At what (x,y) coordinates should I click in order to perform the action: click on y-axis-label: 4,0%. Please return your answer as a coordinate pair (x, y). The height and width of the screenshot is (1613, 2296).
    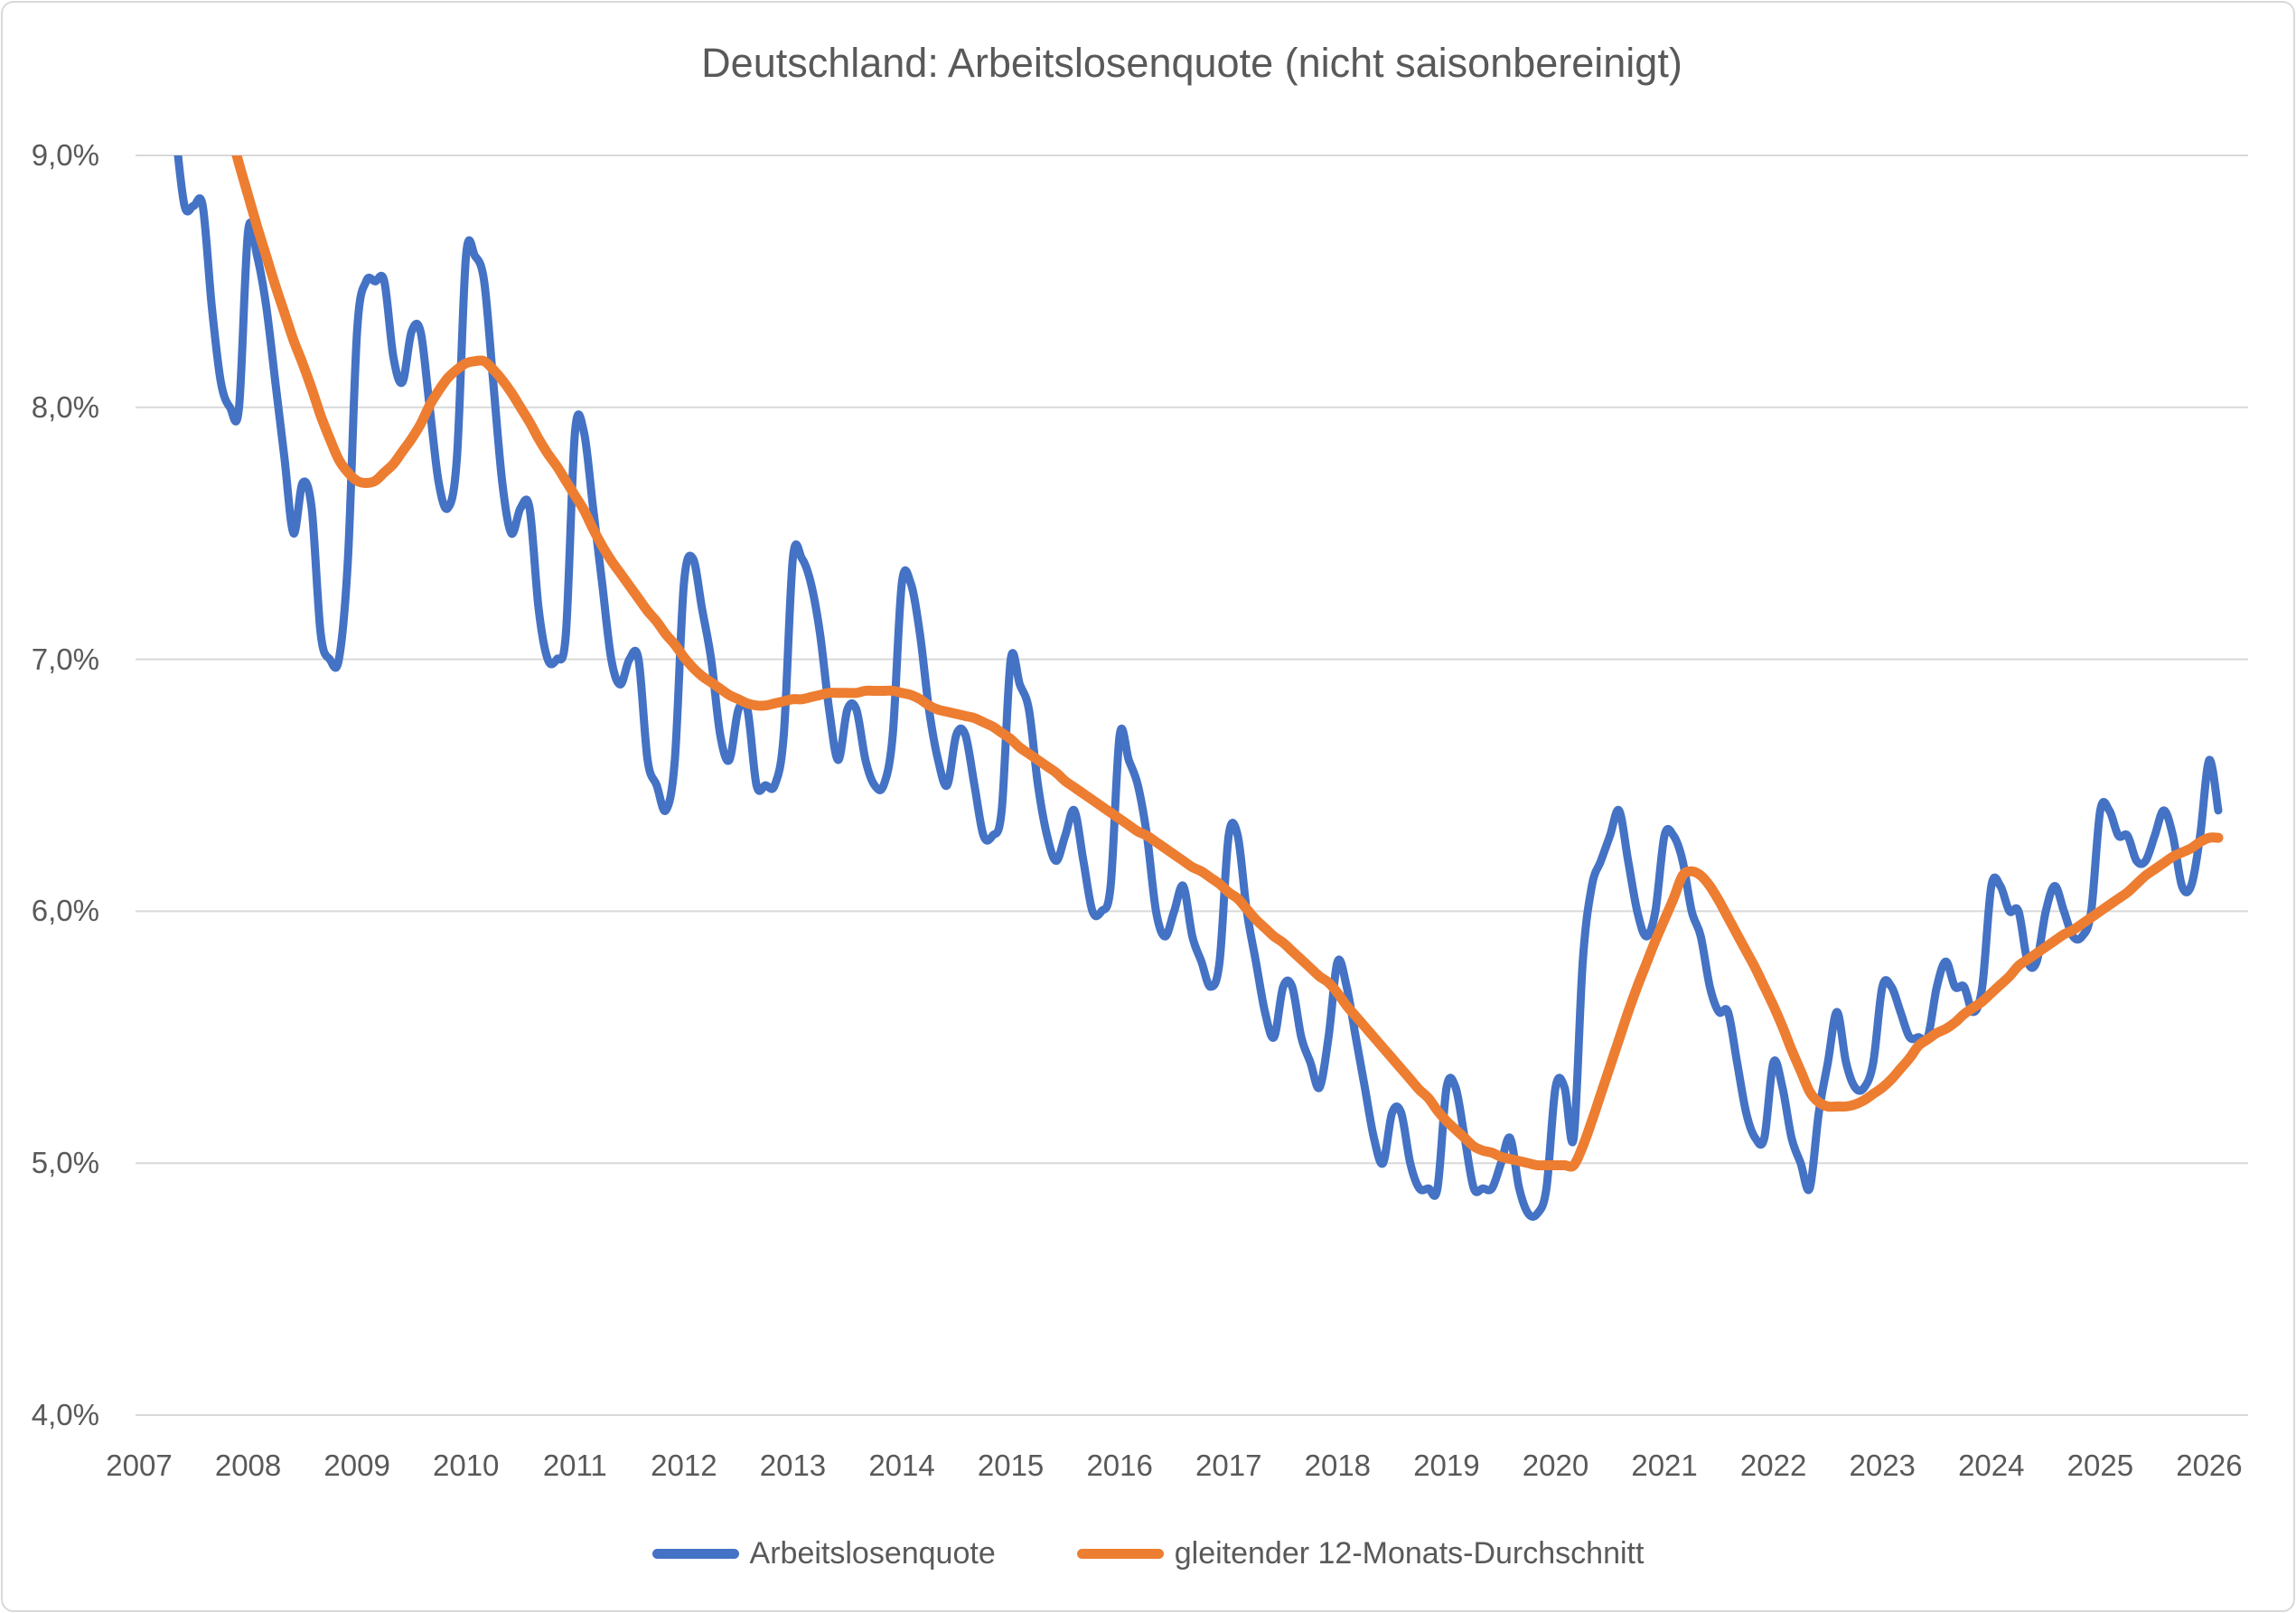
    Looking at the image, I should click on (65, 1414).